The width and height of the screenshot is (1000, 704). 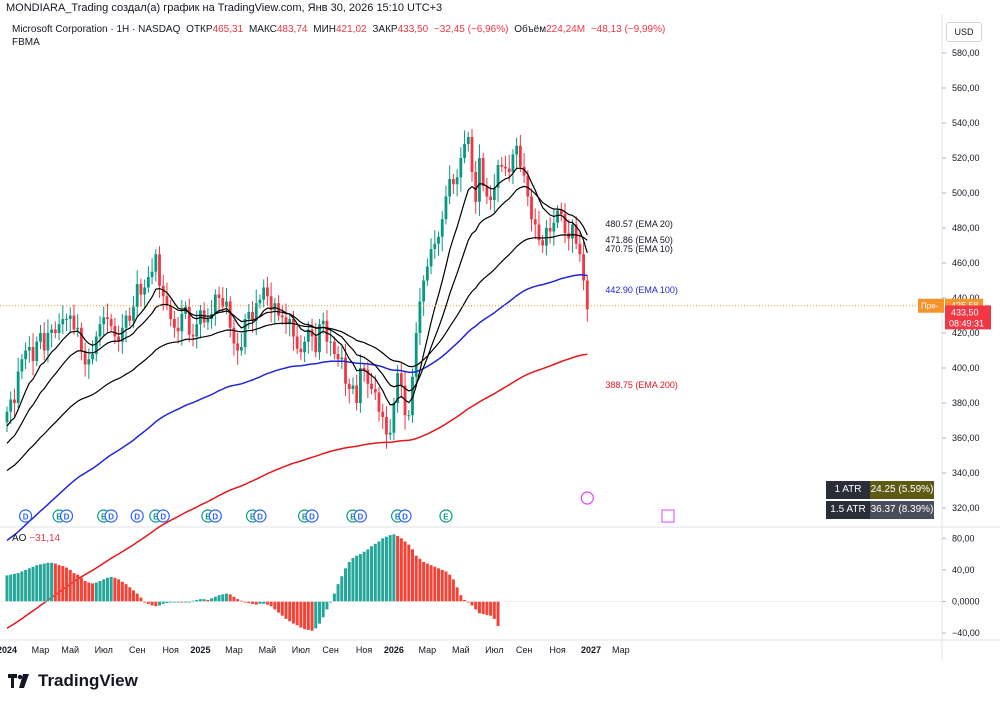 What do you see at coordinates (96, 29) in the screenshot?
I see `symbol-title: Microsoft Corporation · 1Н · NASDAQ` at bounding box center [96, 29].